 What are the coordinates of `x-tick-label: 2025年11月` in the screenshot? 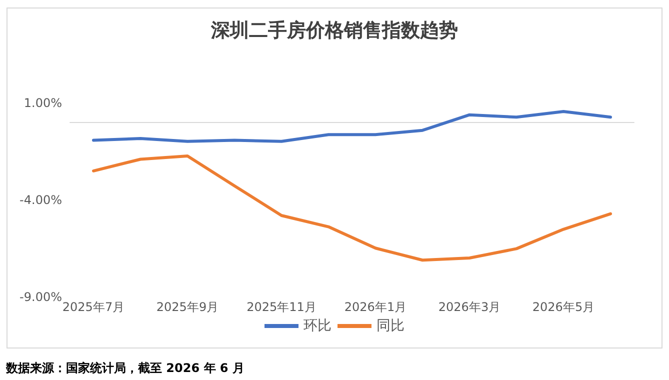 It's located at (281, 307).